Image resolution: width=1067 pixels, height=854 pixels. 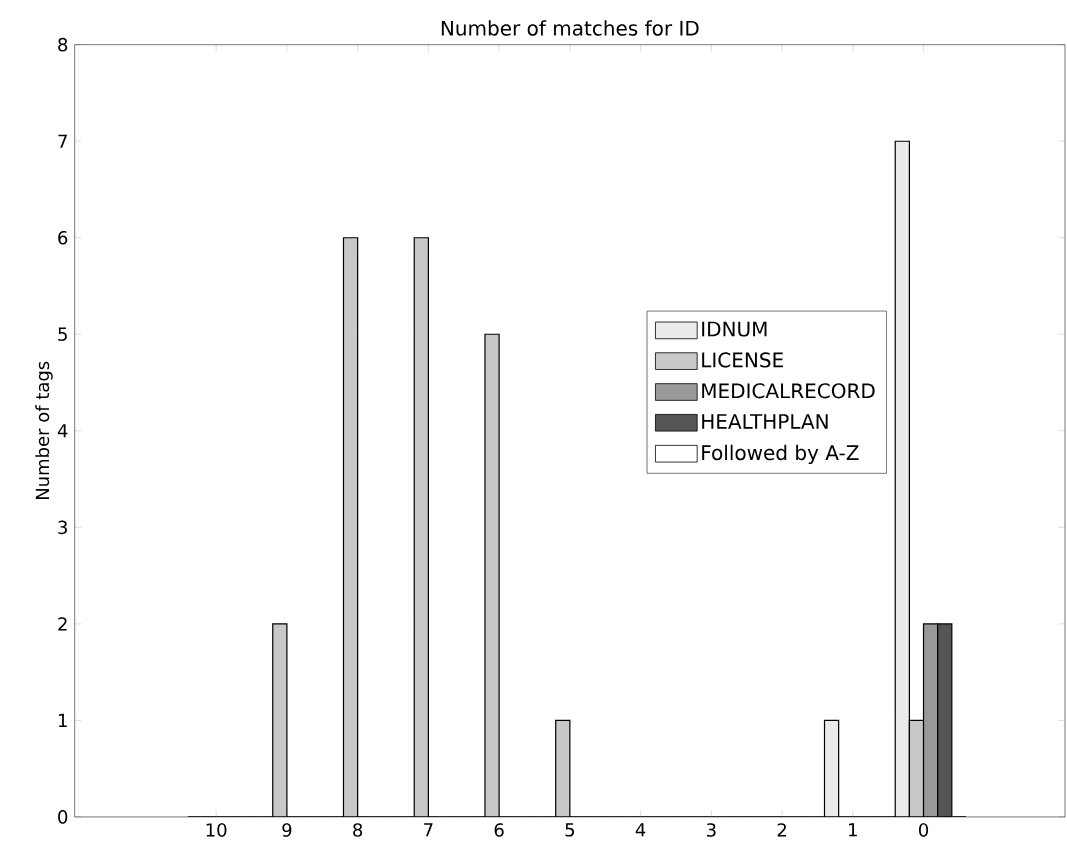 I want to click on x-tick-label: 3, so click(x=711, y=830).